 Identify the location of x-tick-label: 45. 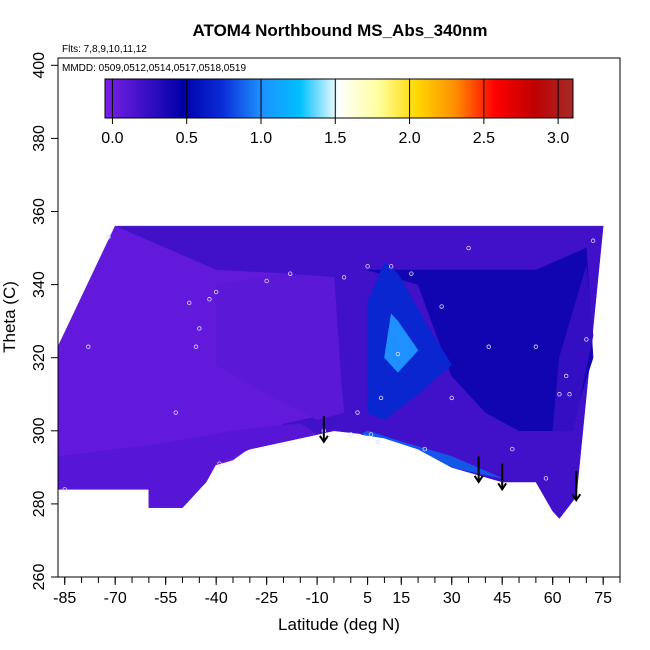
(502, 598).